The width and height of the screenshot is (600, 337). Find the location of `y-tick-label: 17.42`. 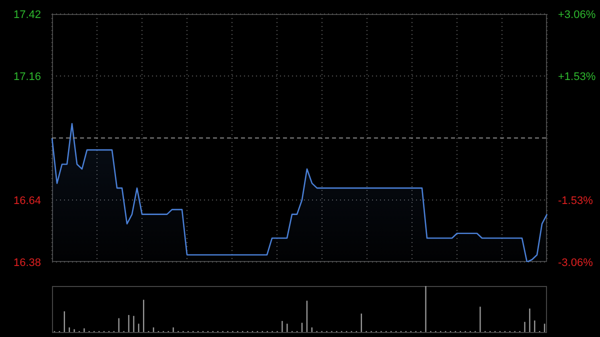

y-tick-label: 17.42 is located at coordinates (27, 15).